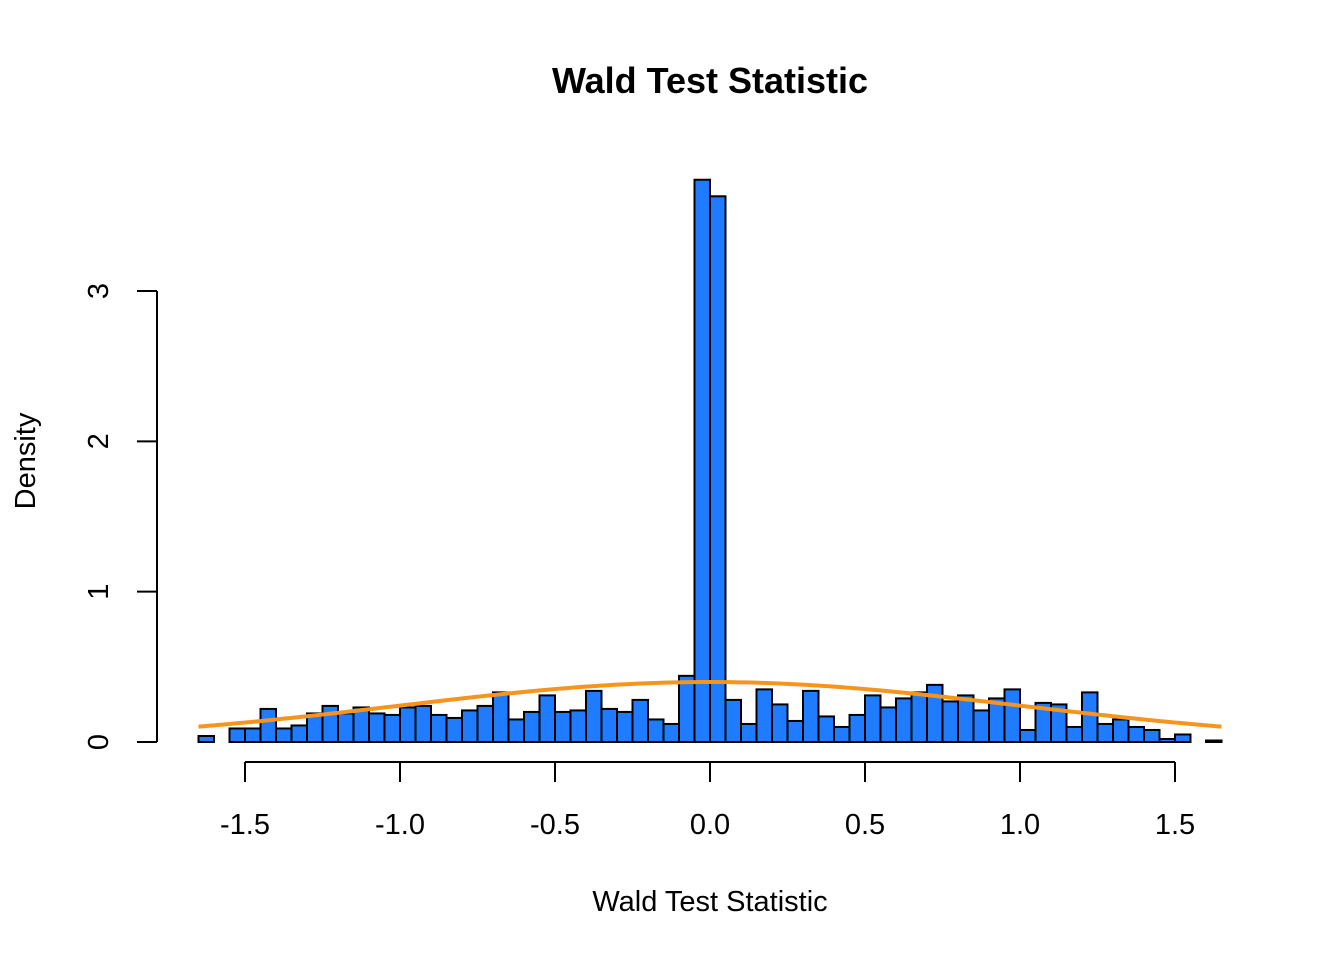  Describe the element at coordinates (99, 742) in the screenshot. I see `y-tick-label: 0` at that location.